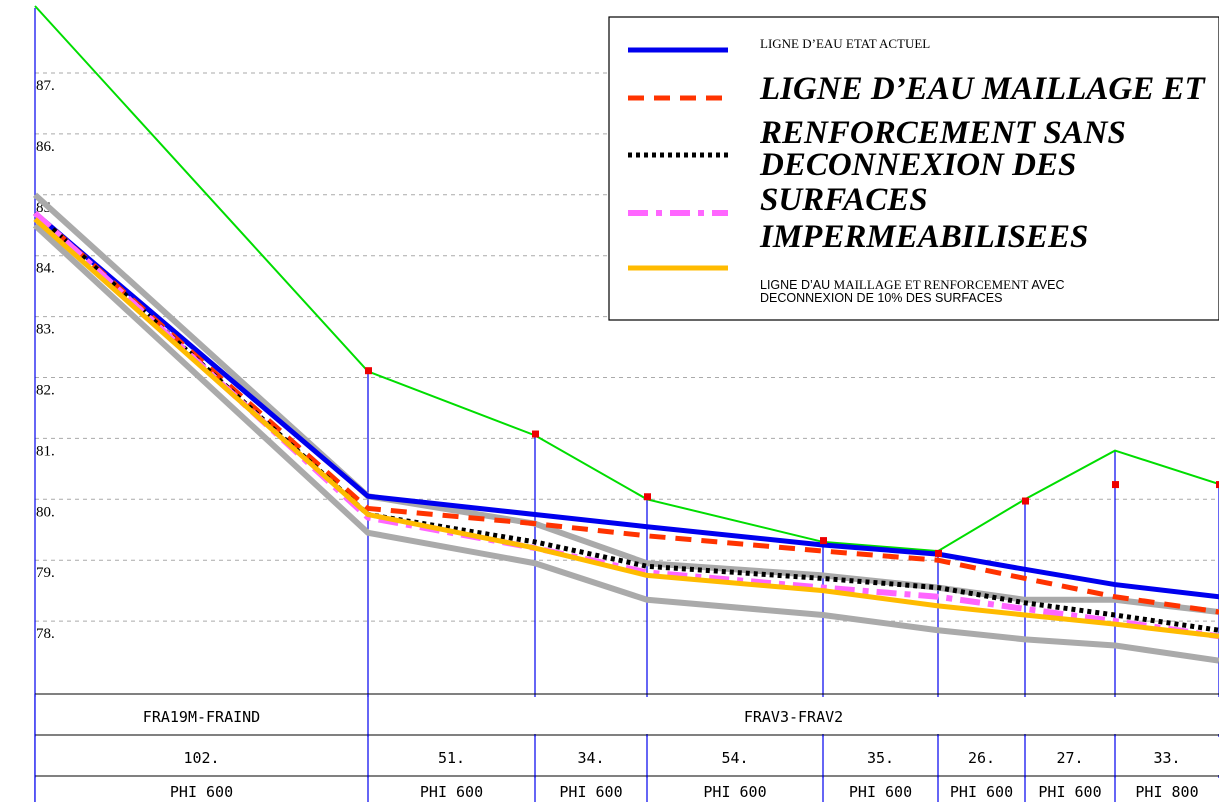  Describe the element at coordinates (45, 86) in the screenshot. I see `y-tick-label: 87.` at that location.